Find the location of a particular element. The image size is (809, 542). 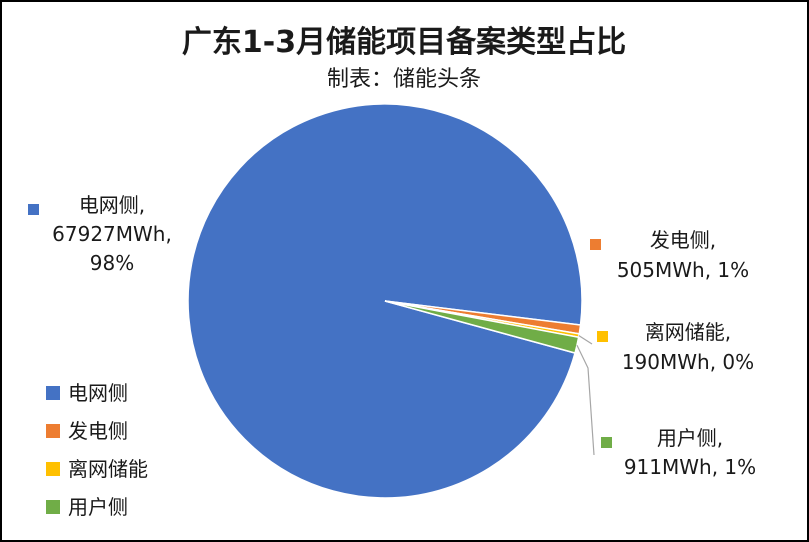

data-label-off-grid-storage-line-2: 190MWh, 0% is located at coordinates (688, 362).